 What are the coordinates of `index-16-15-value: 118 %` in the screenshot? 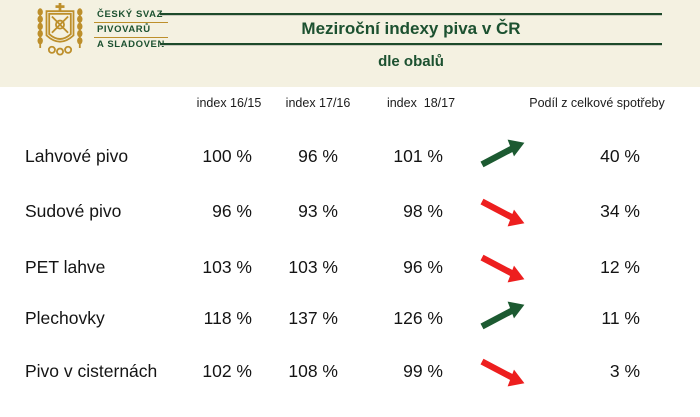 It's located at (227, 317).